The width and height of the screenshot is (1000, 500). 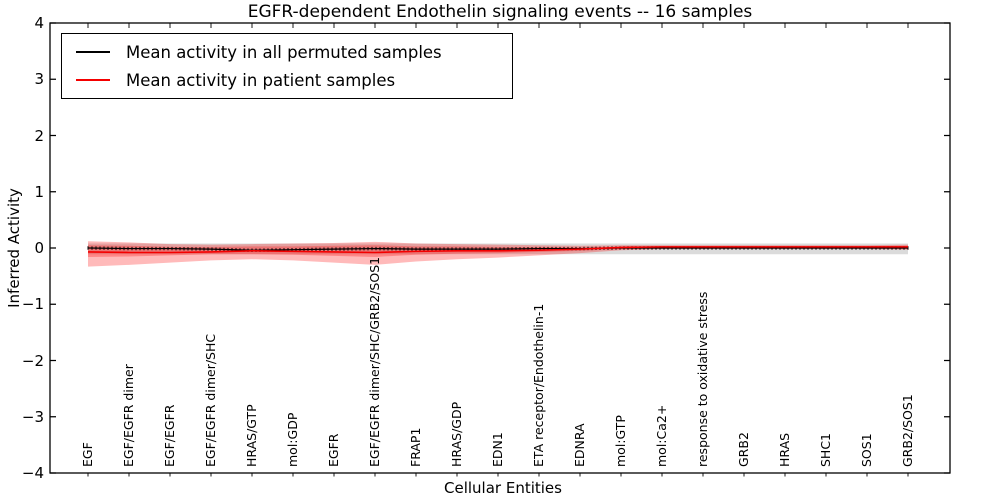 I want to click on line-permuted-mean, so click(x=497, y=249).